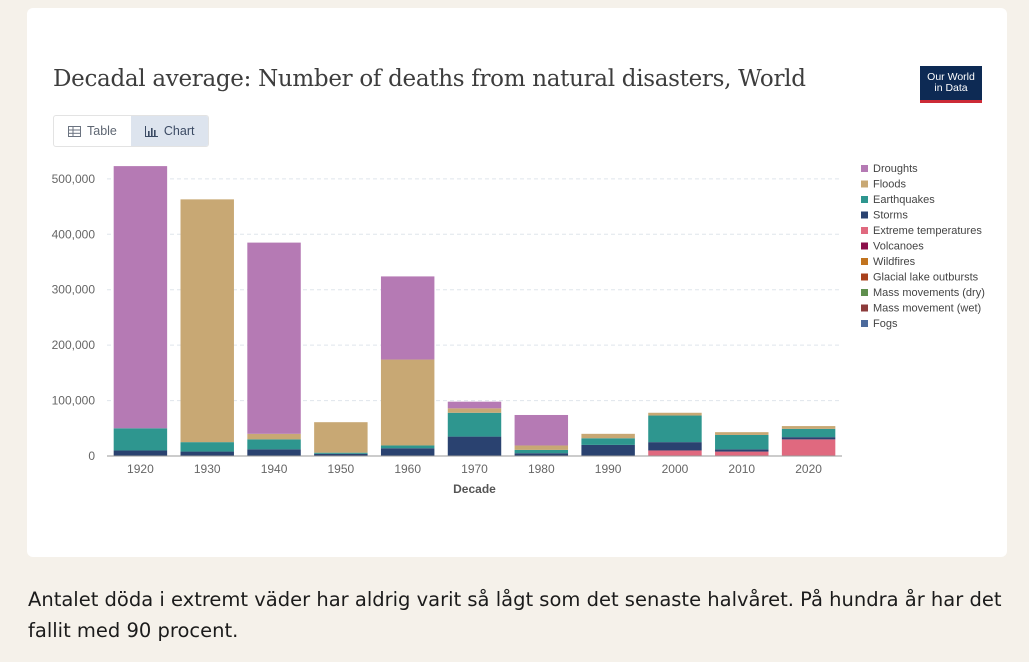 The width and height of the screenshot is (1029, 662). I want to click on x-tick-label: 1950, so click(341, 469).